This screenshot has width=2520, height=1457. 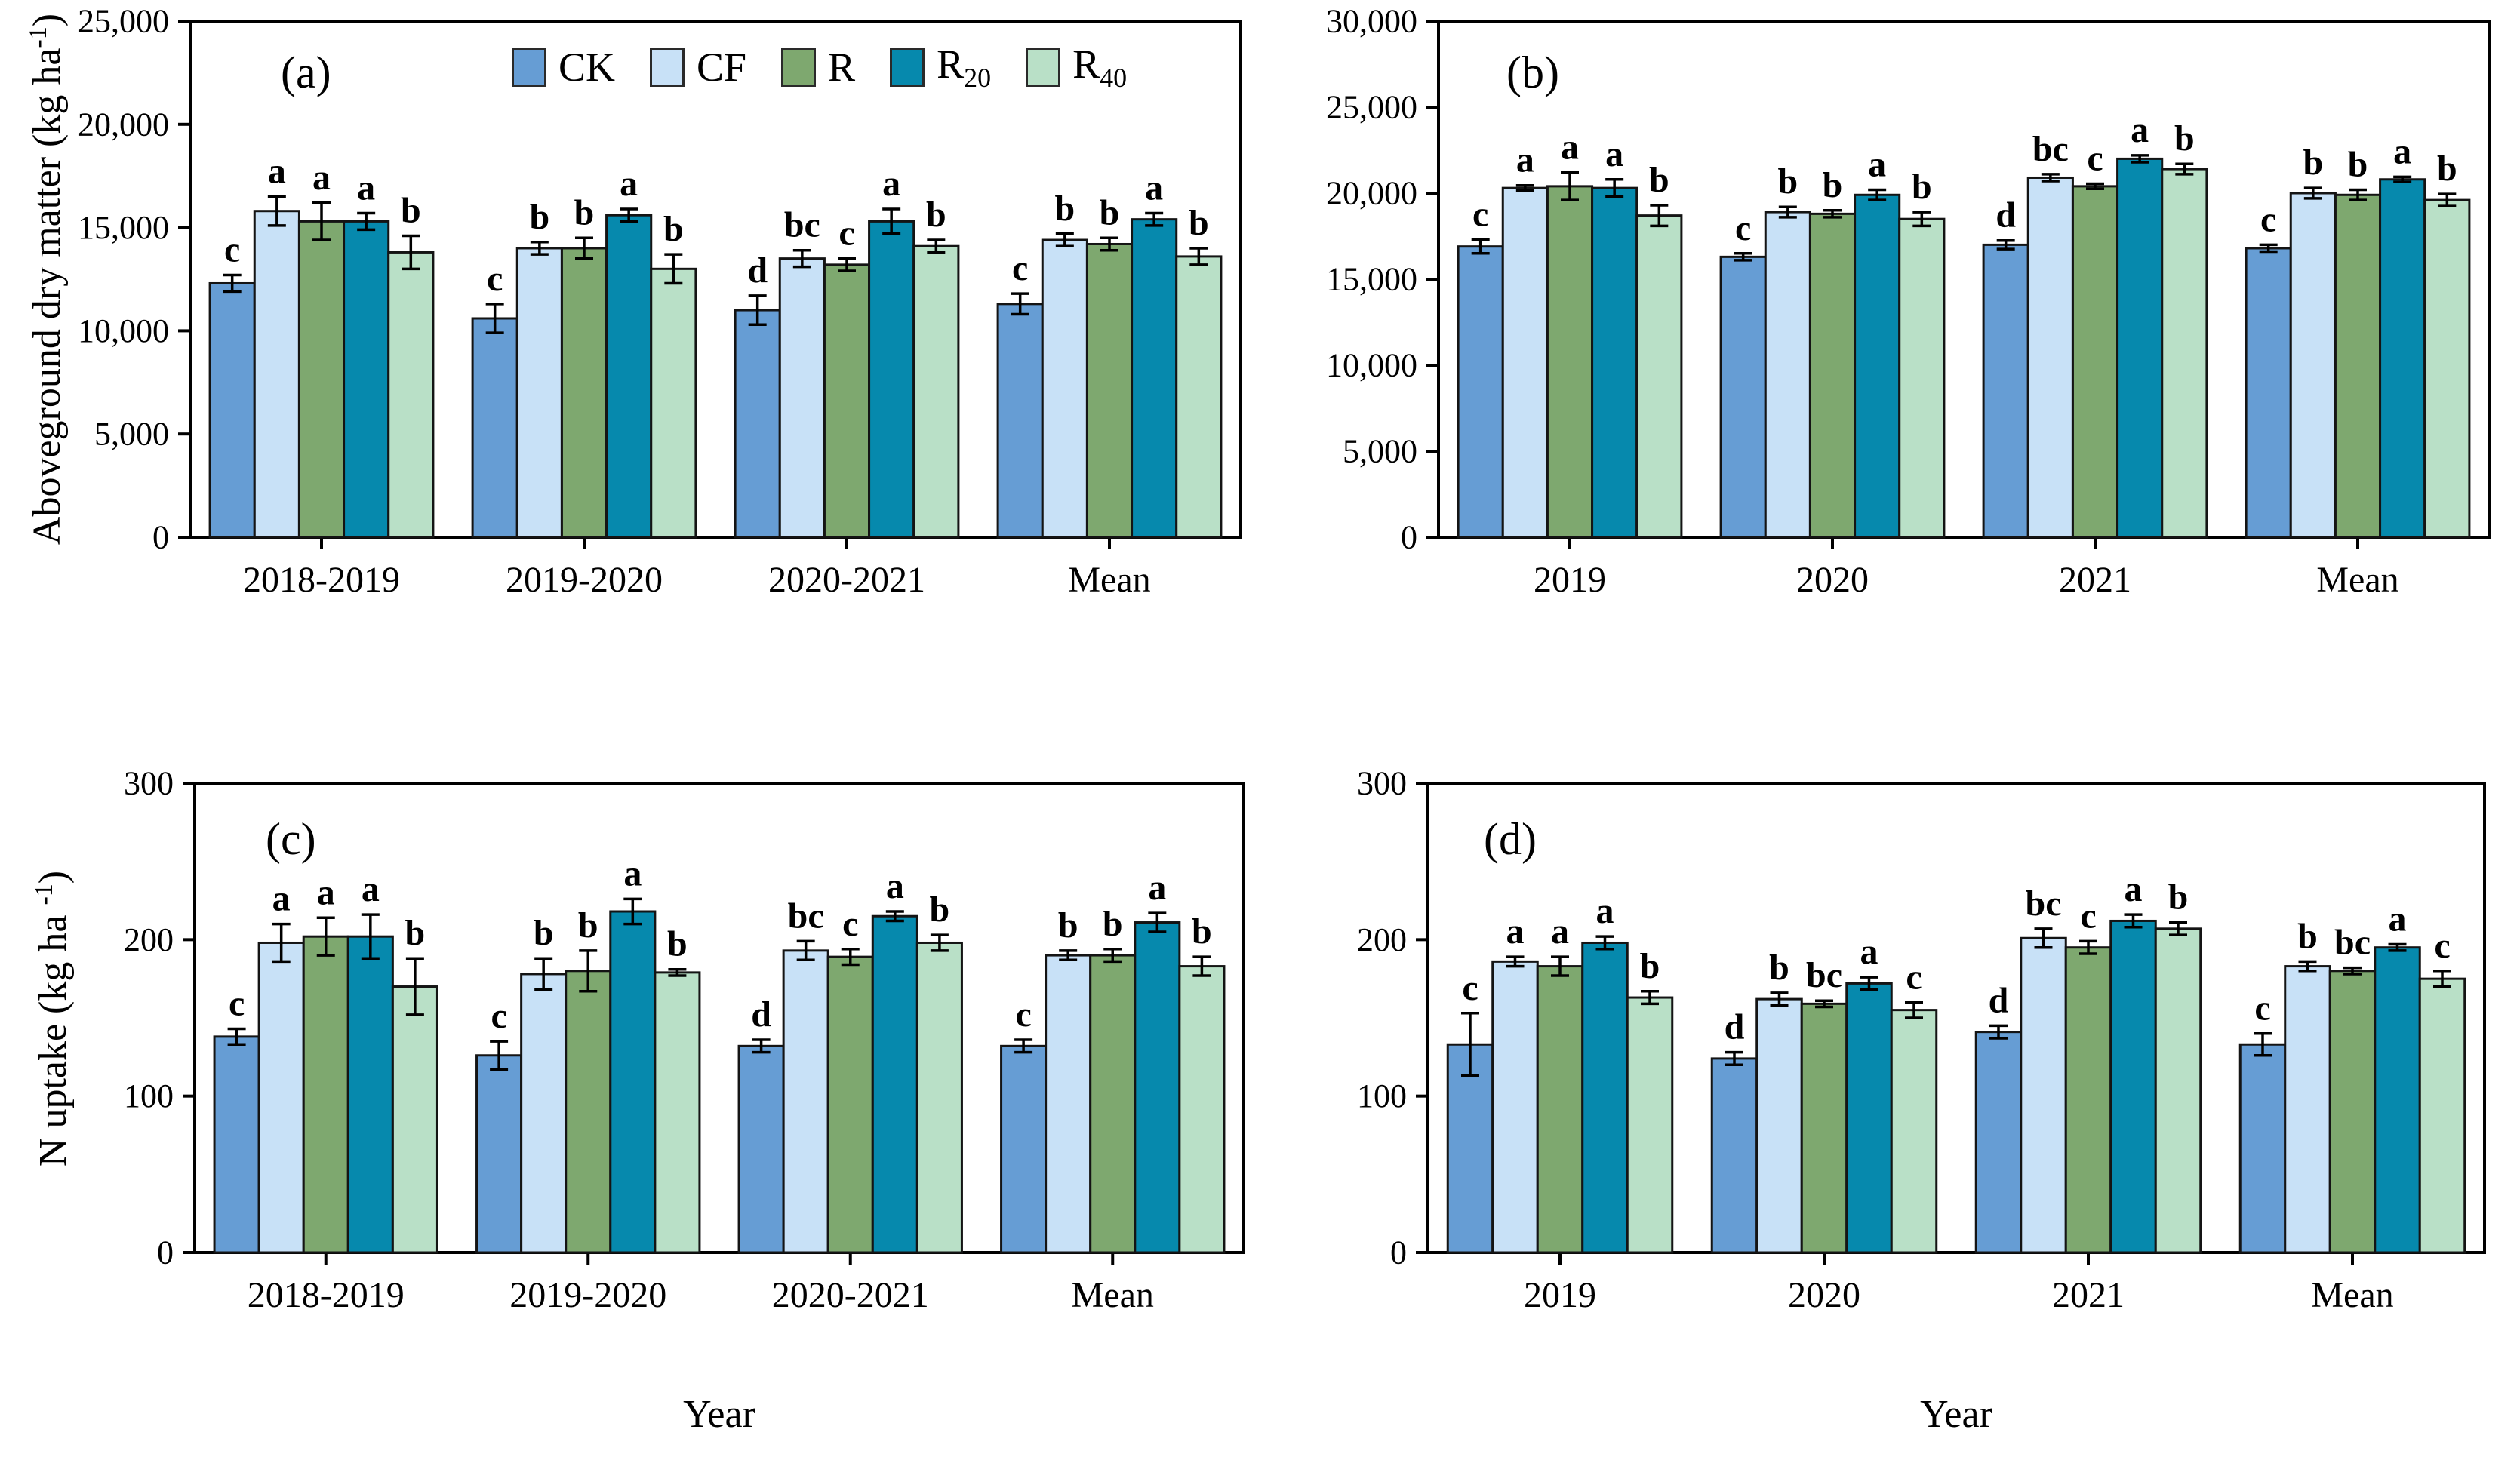 What do you see at coordinates (123, 330) in the screenshot?
I see `y-tick-label-a: 10,000` at bounding box center [123, 330].